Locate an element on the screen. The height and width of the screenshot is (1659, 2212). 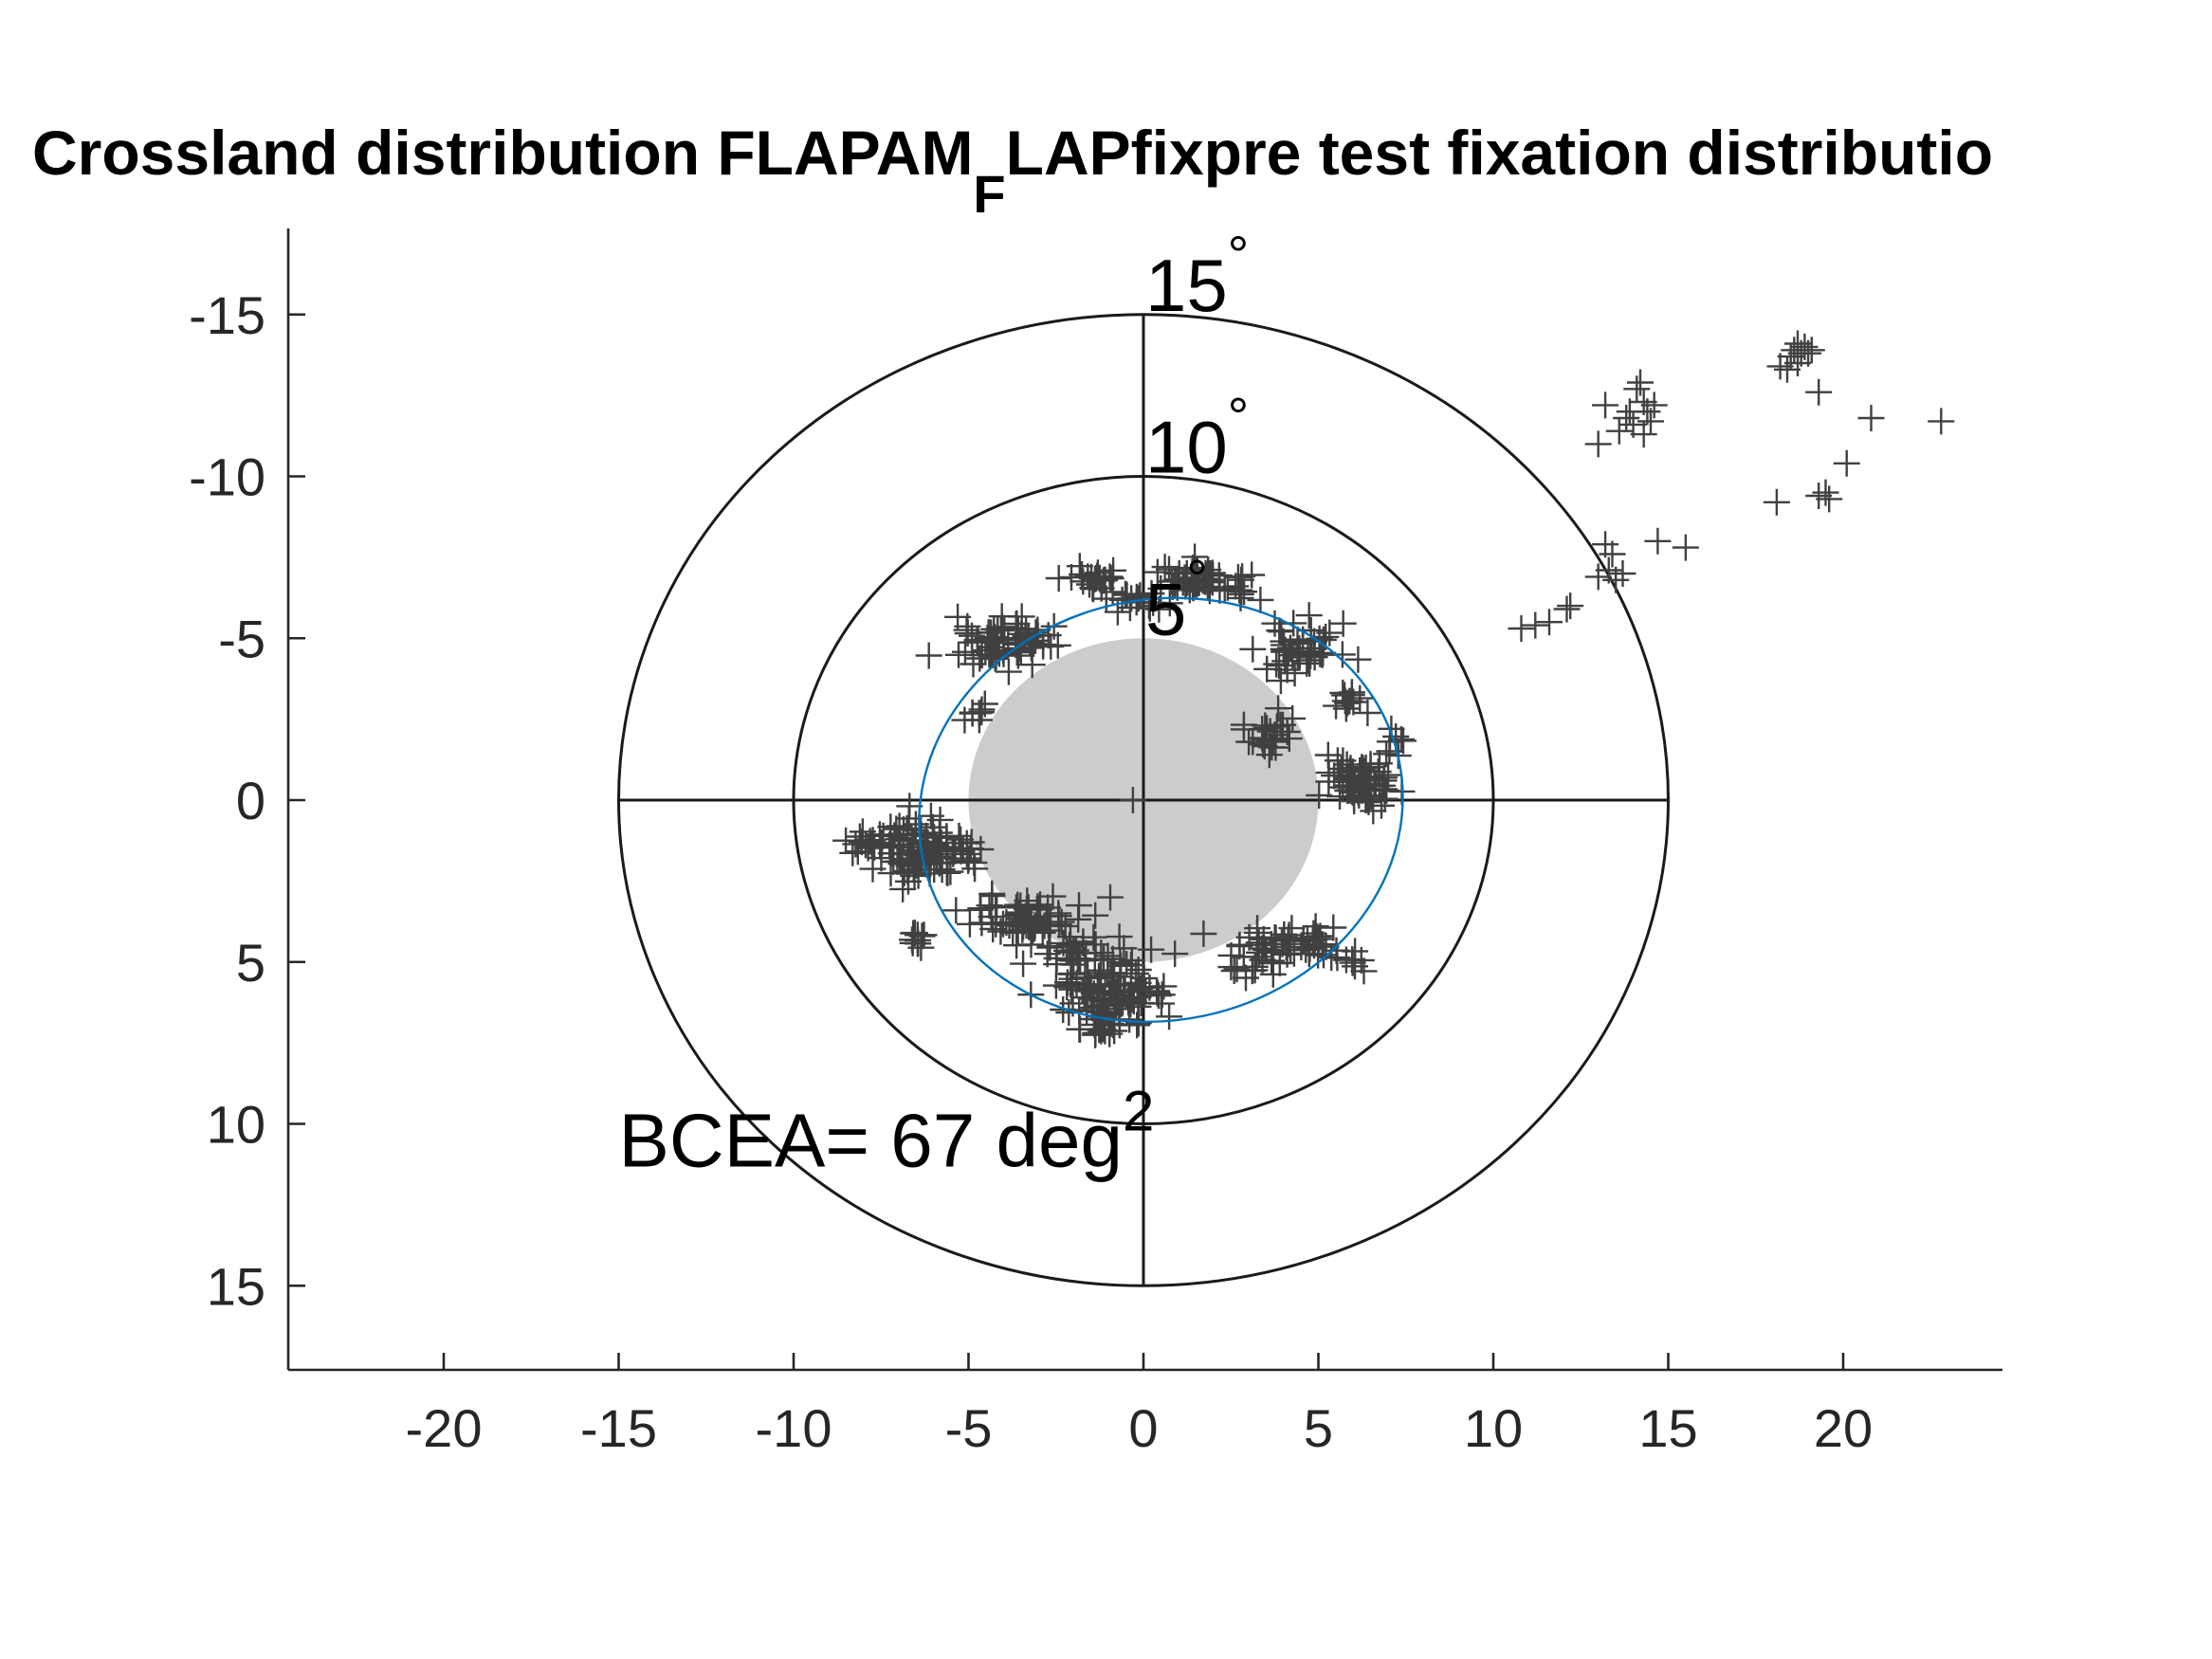
y-tick-label: 15 is located at coordinates (236, 1286).